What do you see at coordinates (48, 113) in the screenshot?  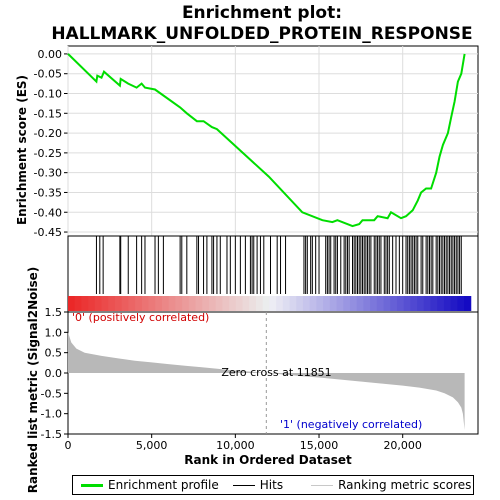 I see `es-ytick-label: -0.15` at bounding box center [48, 113].